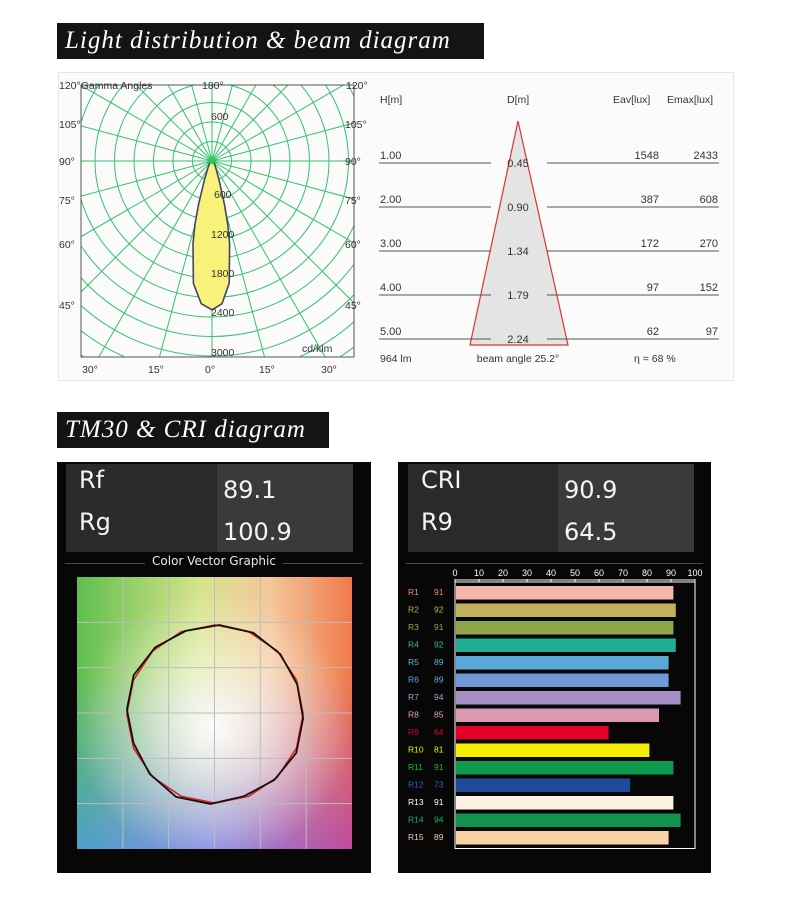 The height and width of the screenshot is (913, 800). Describe the element at coordinates (67, 162) in the screenshot. I see `polar-left-label: 90°` at that location.